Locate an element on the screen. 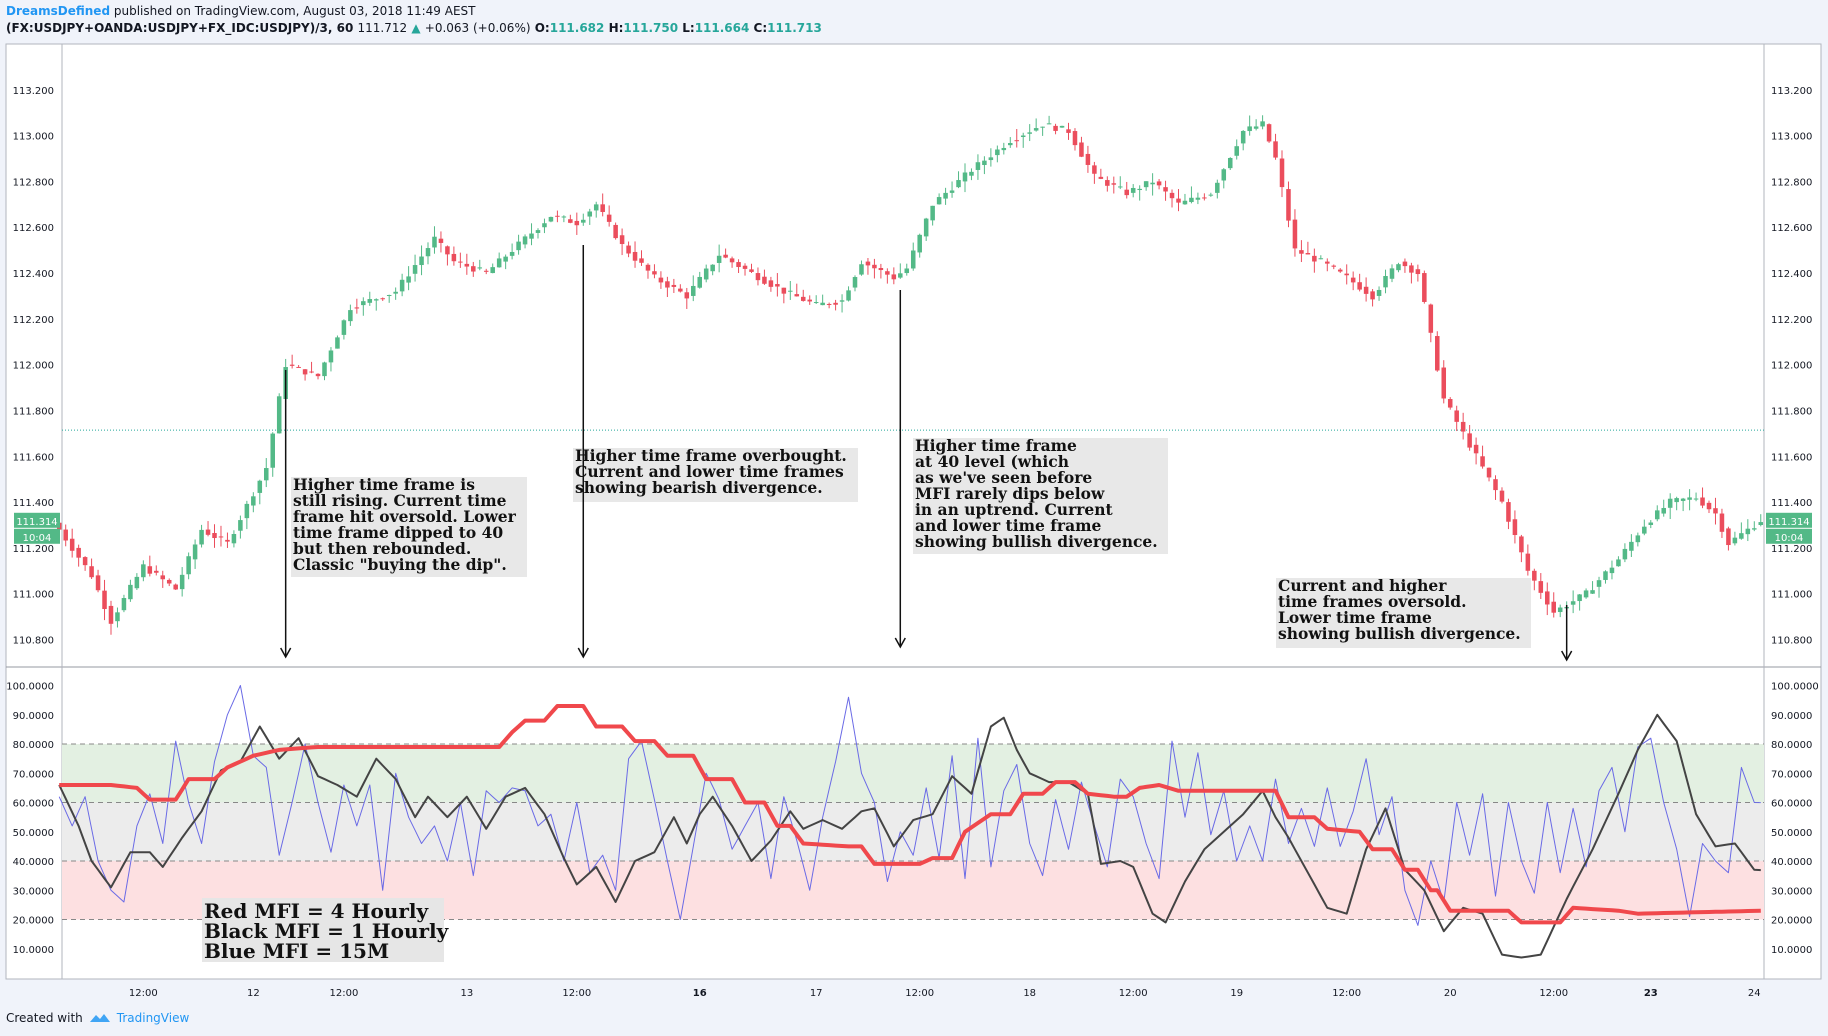 The height and width of the screenshot is (1036, 1828). time-tick: 13 is located at coordinates (466, 993).